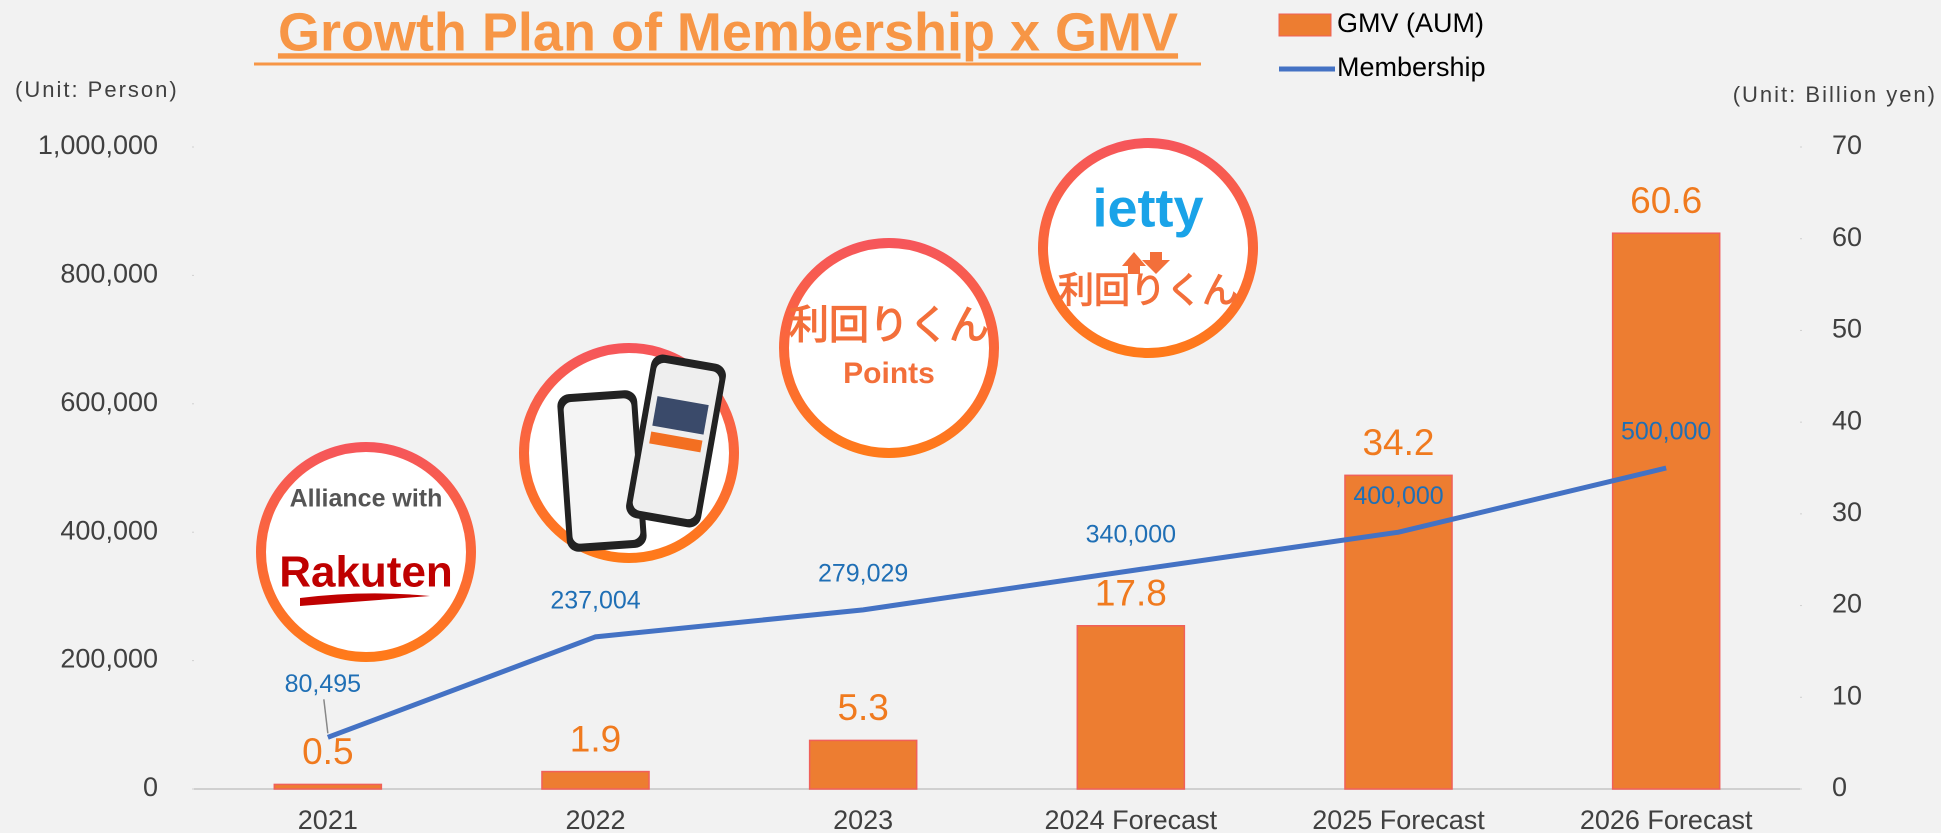 This screenshot has height=833, width=1941. Describe the element at coordinates (109, 274) in the screenshot. I see `y-tick-label: 800,000` at that location.